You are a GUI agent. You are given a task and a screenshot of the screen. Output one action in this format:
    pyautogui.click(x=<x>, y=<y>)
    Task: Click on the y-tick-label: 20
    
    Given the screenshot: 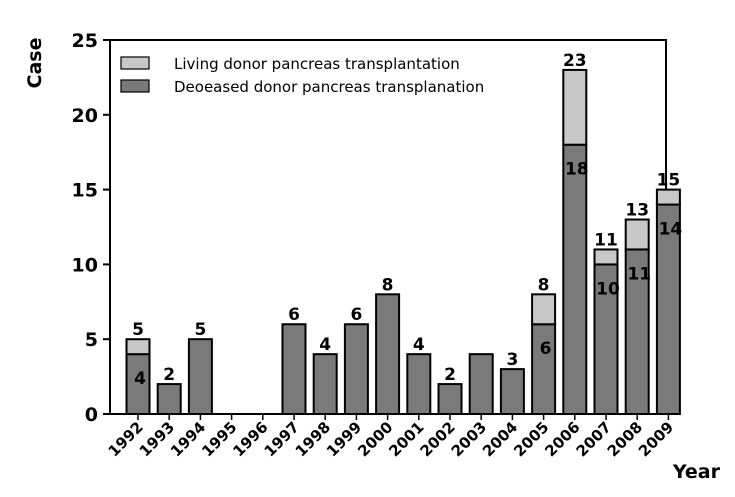 What is the action you would take?
    pyautogui.click(x=85, y=116)
    